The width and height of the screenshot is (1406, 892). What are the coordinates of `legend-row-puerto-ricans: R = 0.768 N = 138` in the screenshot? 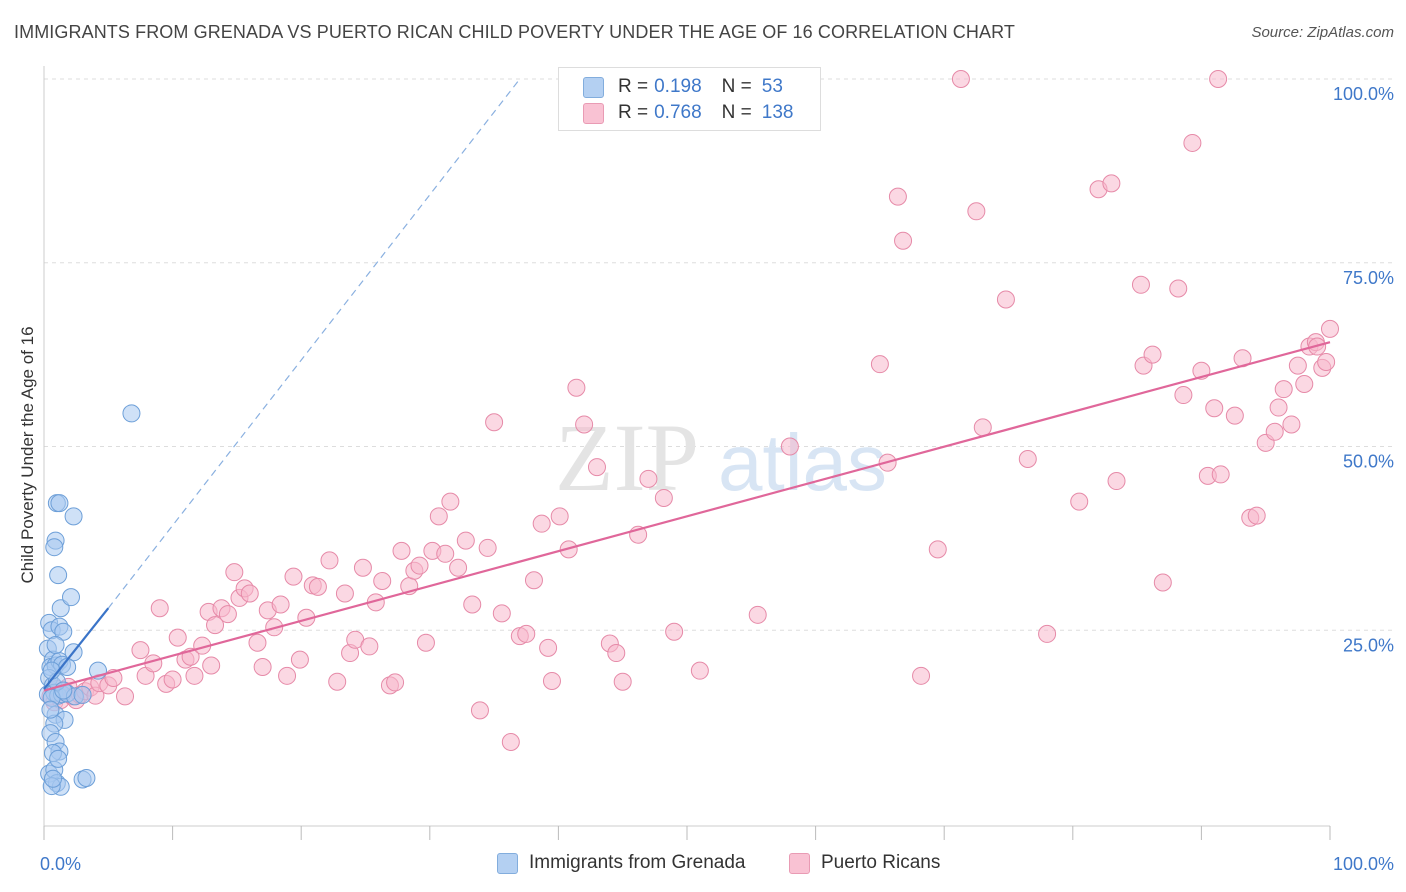 It's located at (688, 113).